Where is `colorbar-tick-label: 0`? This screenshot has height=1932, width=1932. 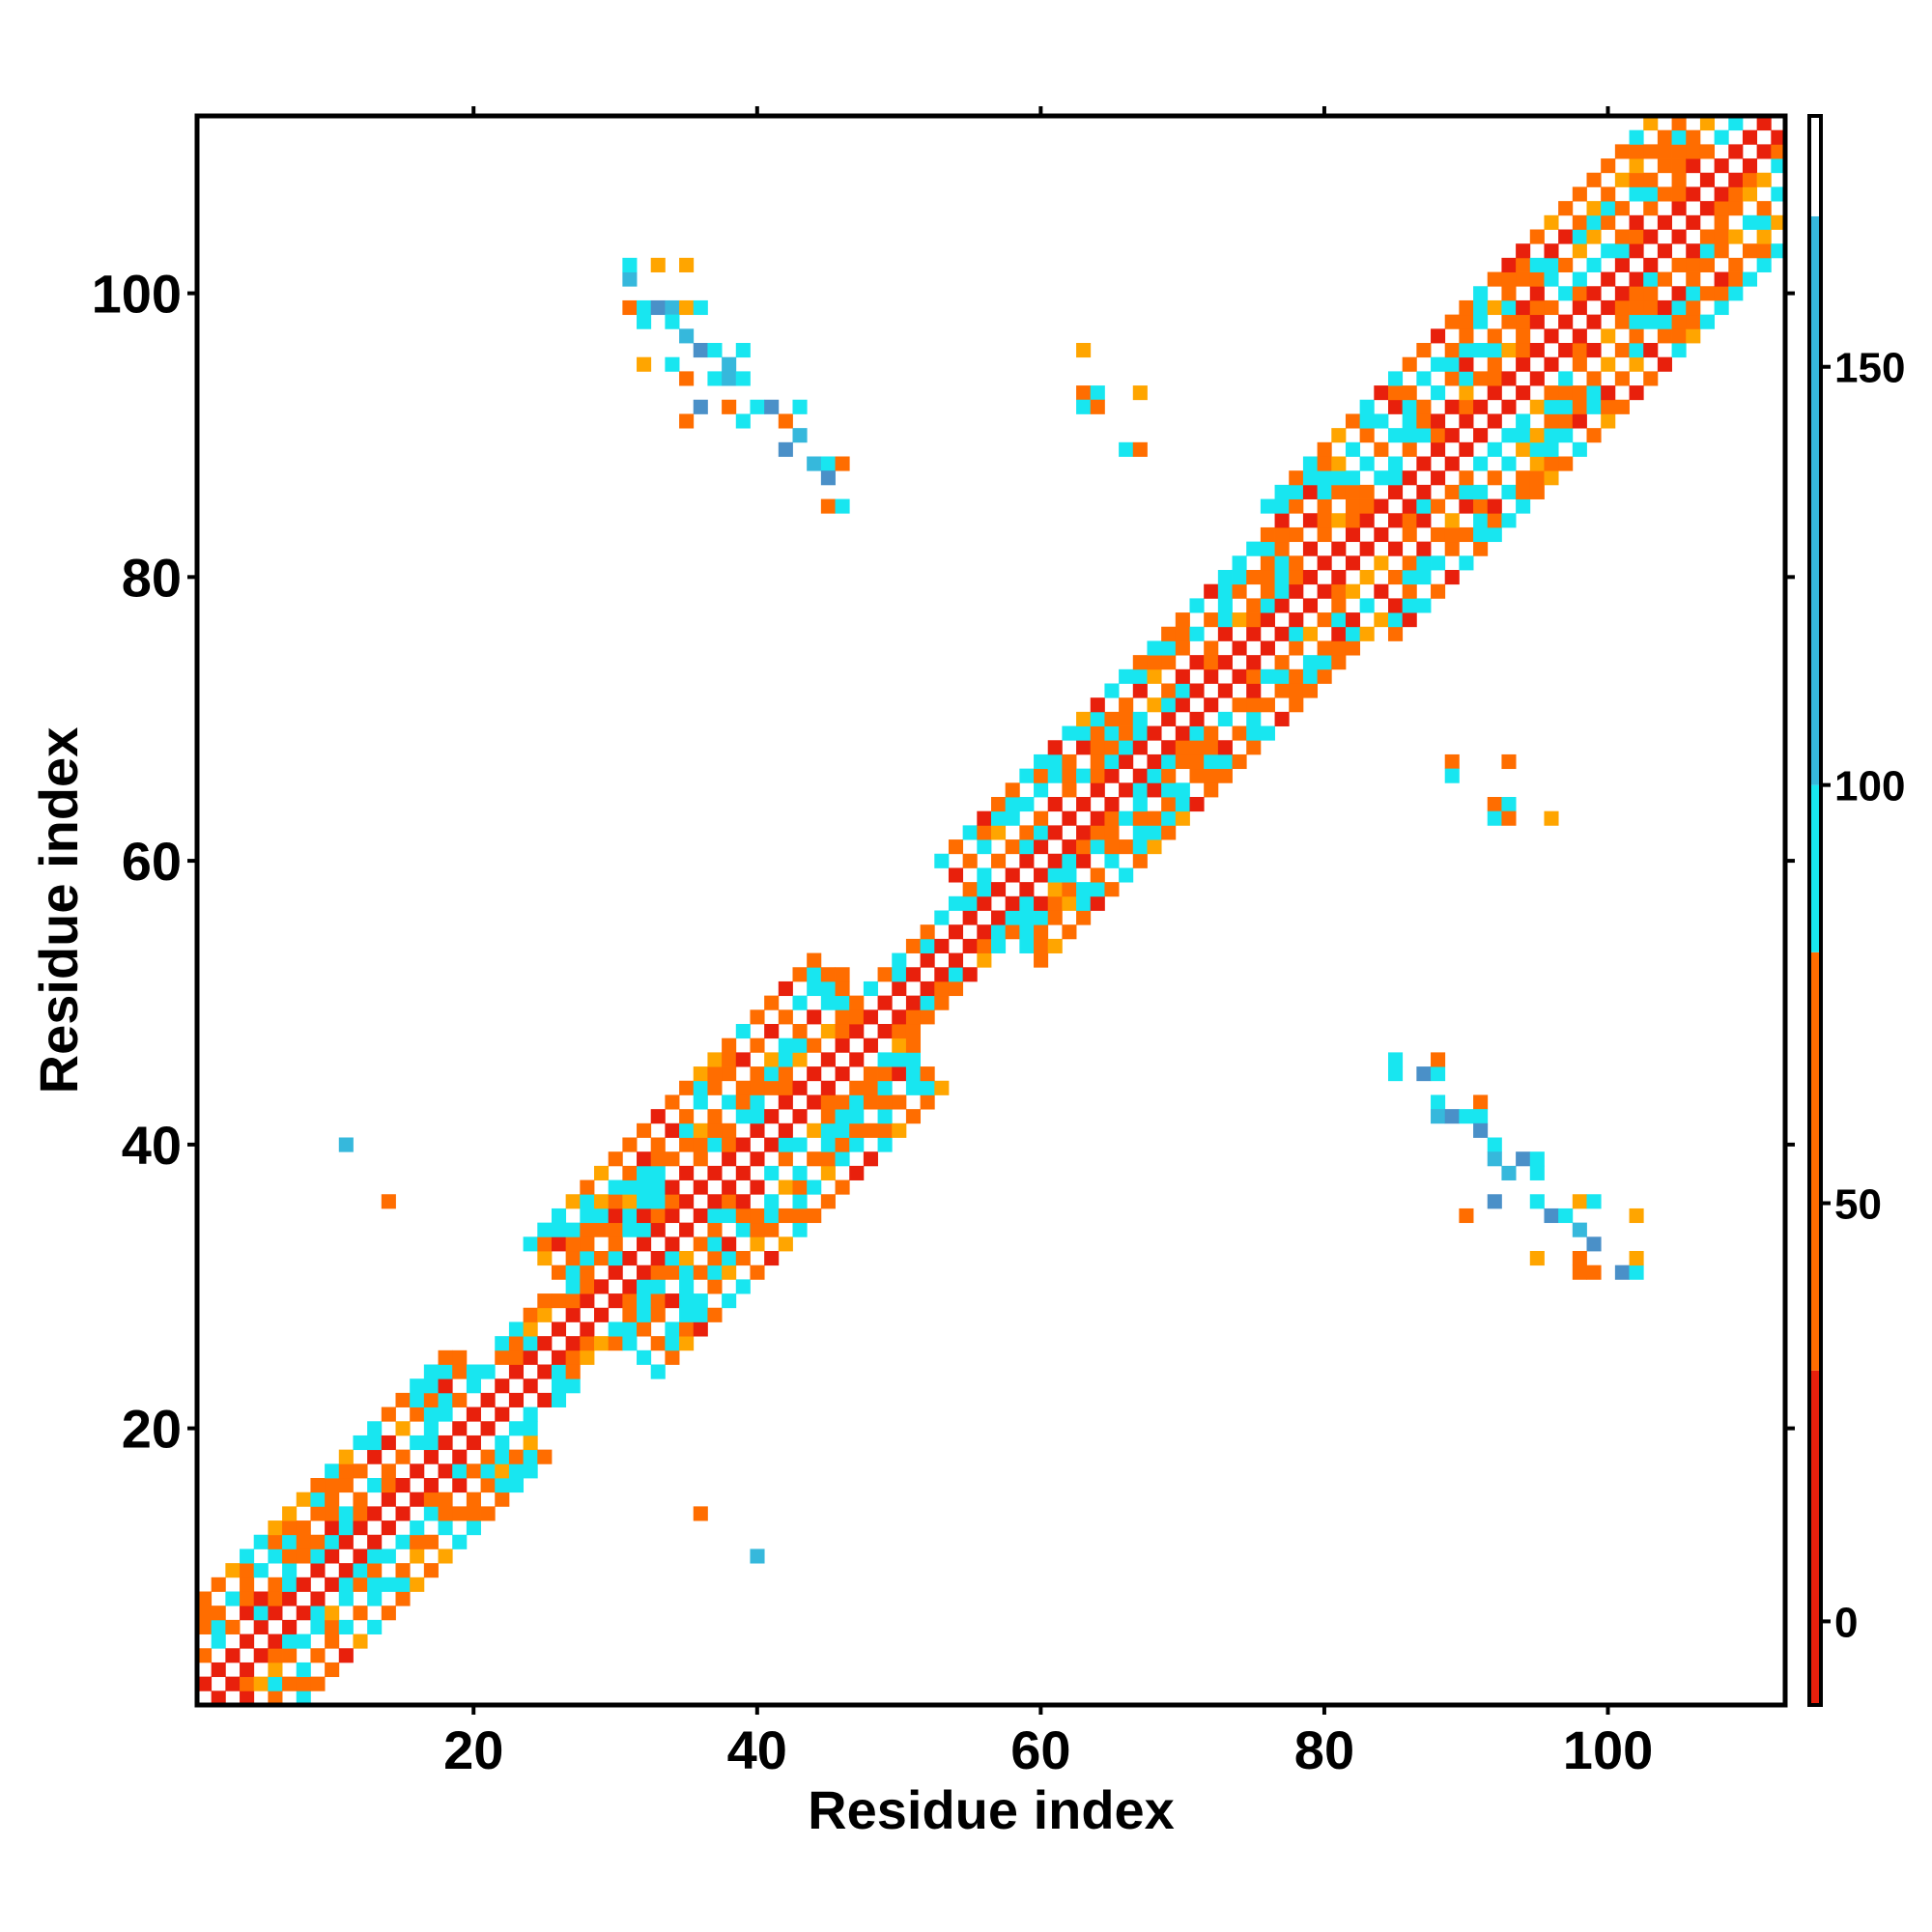 colorbar-tick-label: 0 is located at coordinates (1846, 1622).